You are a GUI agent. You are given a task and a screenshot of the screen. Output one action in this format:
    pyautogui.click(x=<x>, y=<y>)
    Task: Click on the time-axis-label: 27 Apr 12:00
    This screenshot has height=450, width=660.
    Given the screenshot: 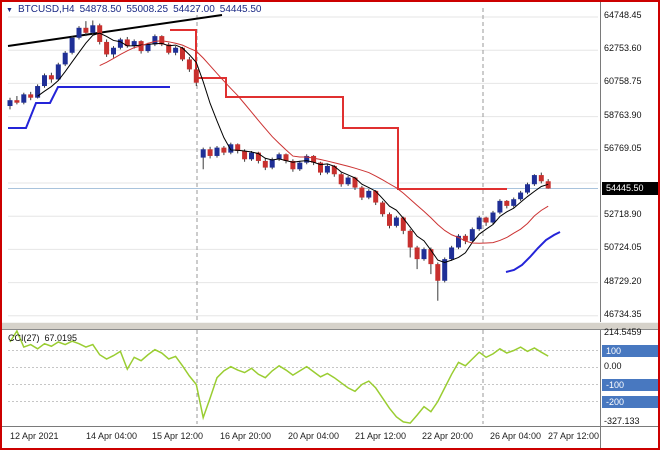 What is the action you would take?
    pyautogui.click(x=574, y=436)
    